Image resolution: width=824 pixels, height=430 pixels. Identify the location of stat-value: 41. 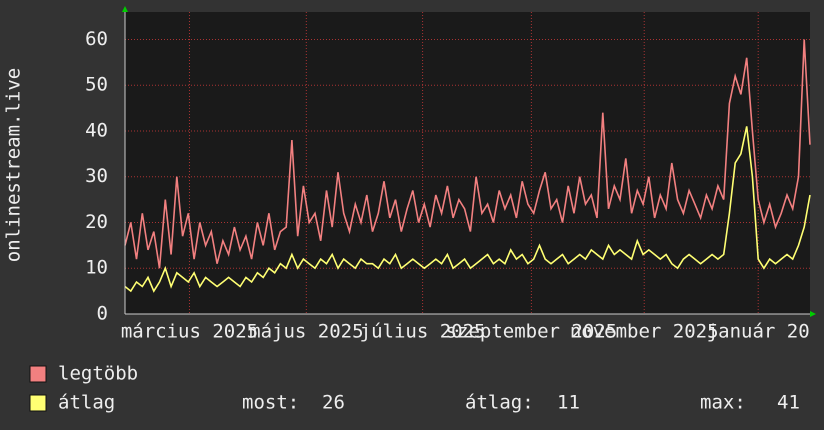
(788, 403).